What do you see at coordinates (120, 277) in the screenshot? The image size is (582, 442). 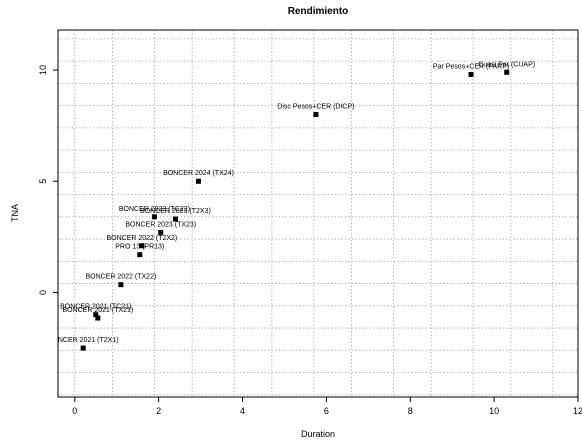 I see `point-label: BONCER 2022 (TX22)` at bounding box center [120, 277].